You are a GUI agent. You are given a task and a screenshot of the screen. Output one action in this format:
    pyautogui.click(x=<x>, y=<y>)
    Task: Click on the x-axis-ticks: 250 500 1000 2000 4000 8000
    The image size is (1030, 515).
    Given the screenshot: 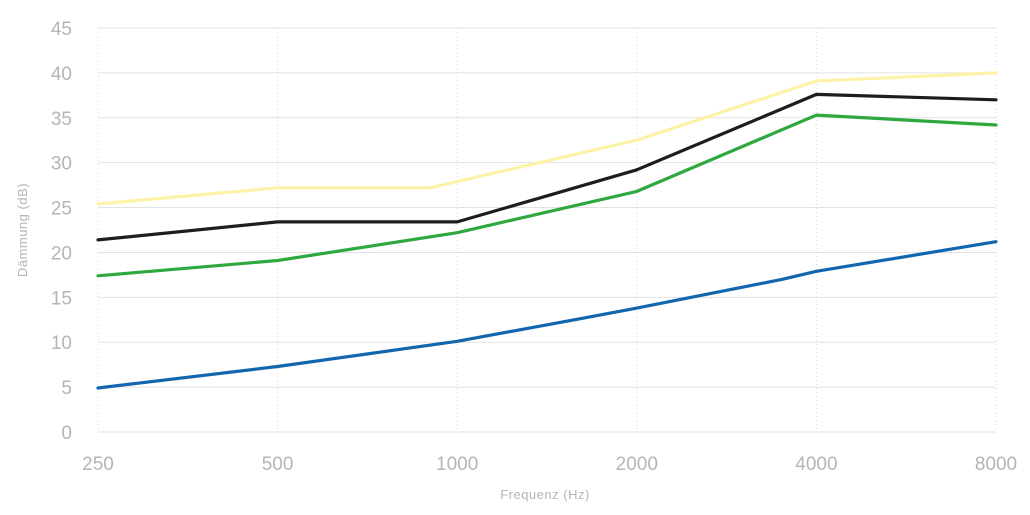 What is the action you would take?
    pyautogui.click(x=549, y=464)
    